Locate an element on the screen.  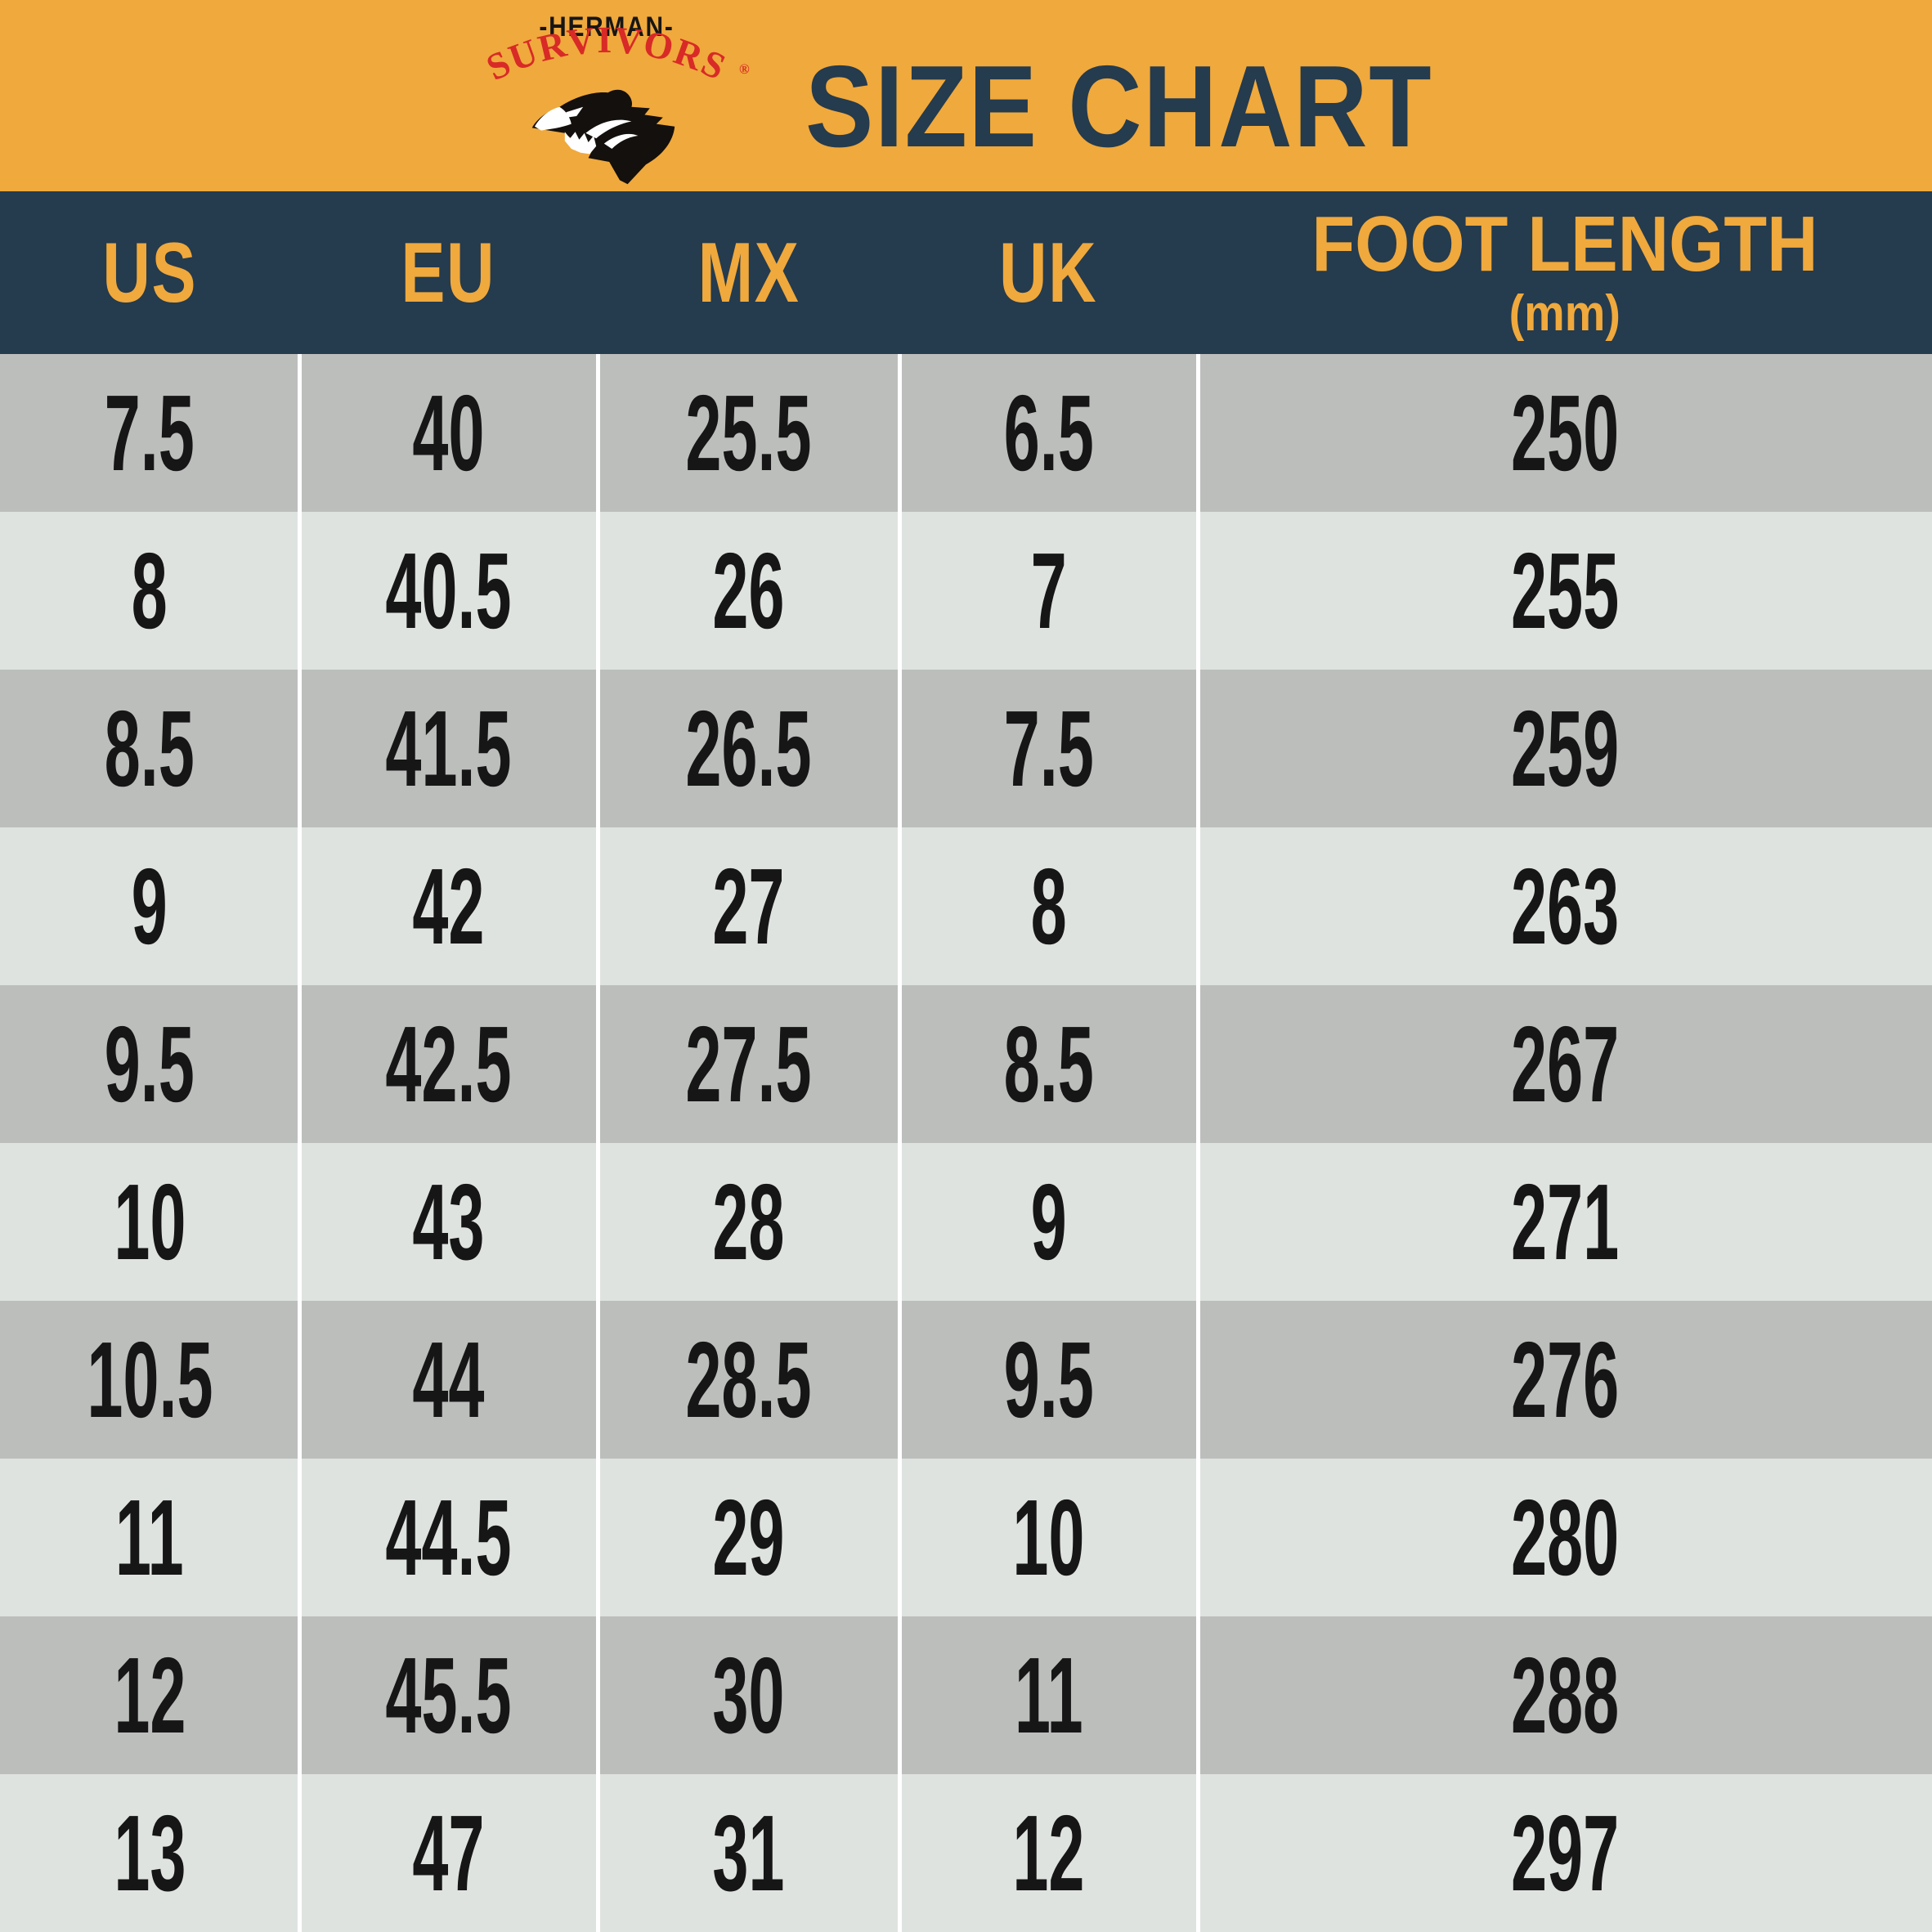
table-cell: 47 is located at coordinates (449, 1853).